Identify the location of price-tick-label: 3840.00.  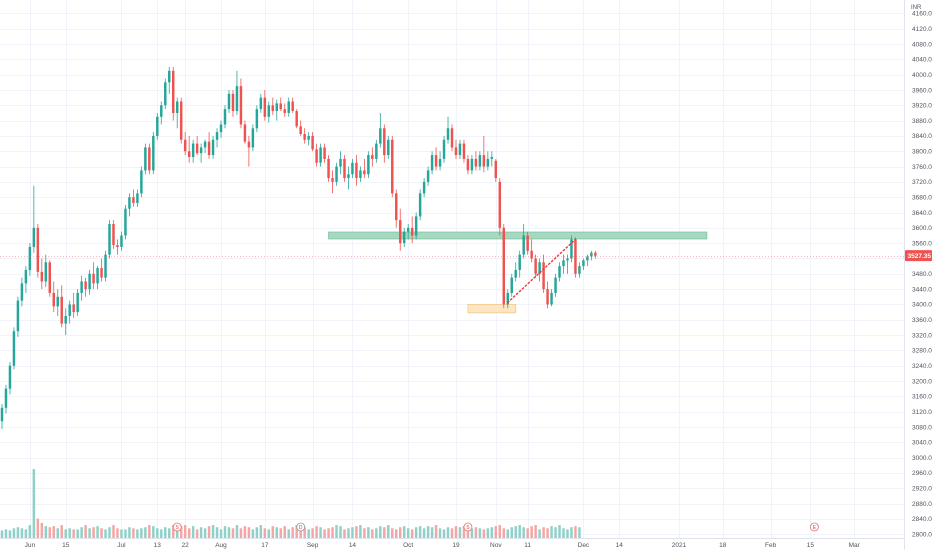
(922, 136).